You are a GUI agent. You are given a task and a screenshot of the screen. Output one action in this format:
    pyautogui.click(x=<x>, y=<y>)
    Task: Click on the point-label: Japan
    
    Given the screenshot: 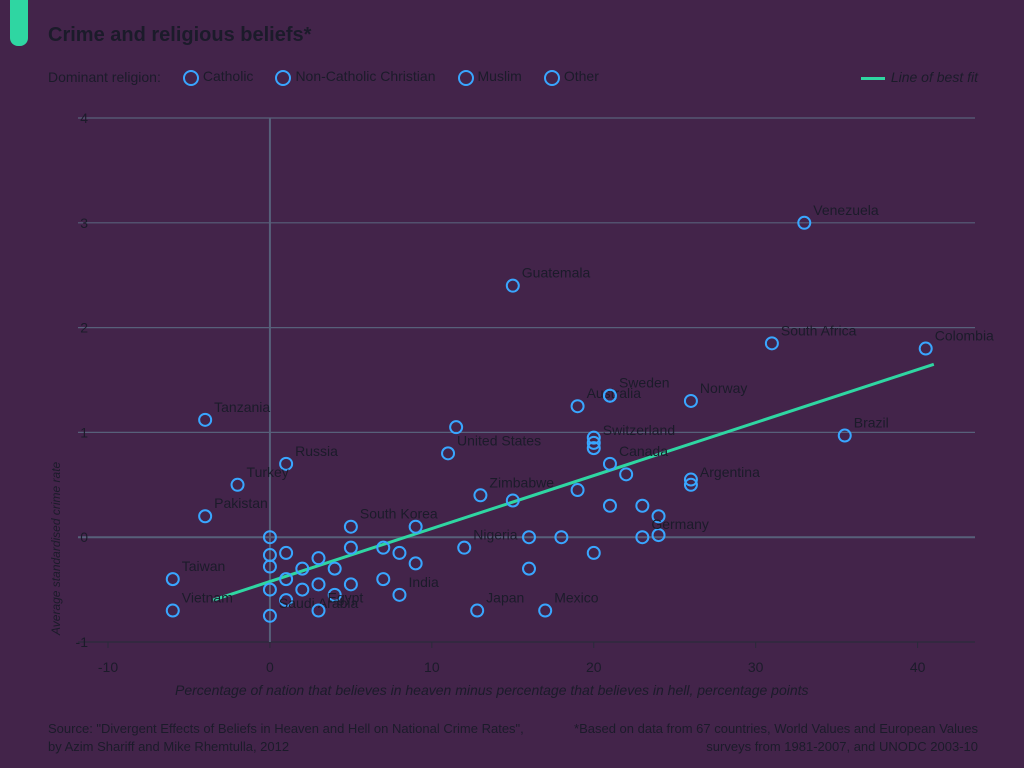 What is the action you would take?
    pyautogui.click(x=505, y=598)
    